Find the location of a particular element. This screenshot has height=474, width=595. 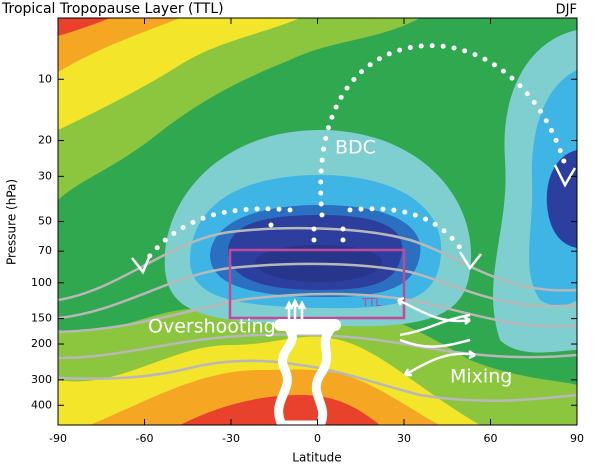

x-tick-label: -30 is located at coordinates (231, 438).